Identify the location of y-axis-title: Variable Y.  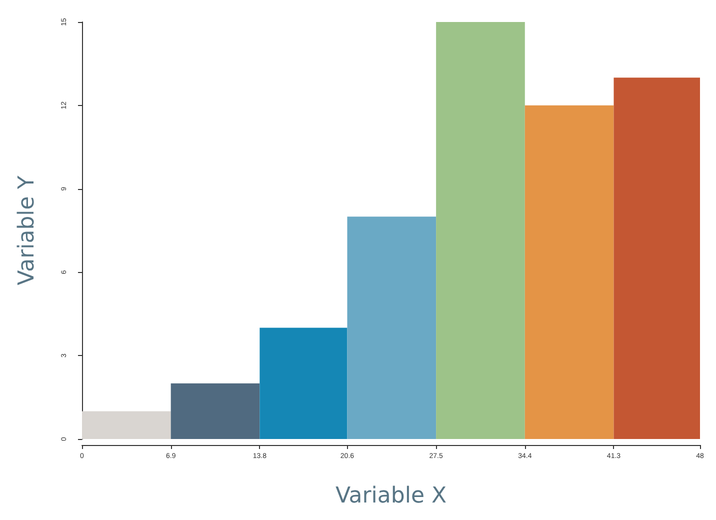
(27, 230).